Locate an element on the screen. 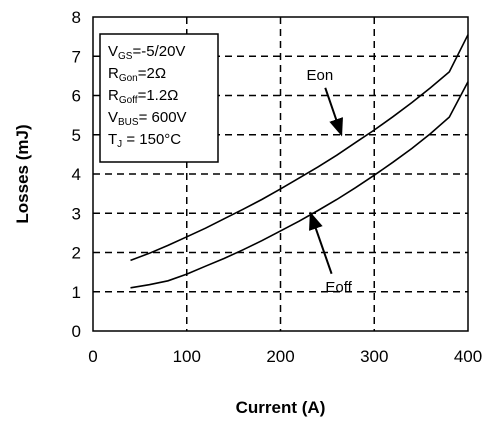 The height and width of the screenshot is (430, 493). y-tick-label: 8 is located at coordinates (76, 17).